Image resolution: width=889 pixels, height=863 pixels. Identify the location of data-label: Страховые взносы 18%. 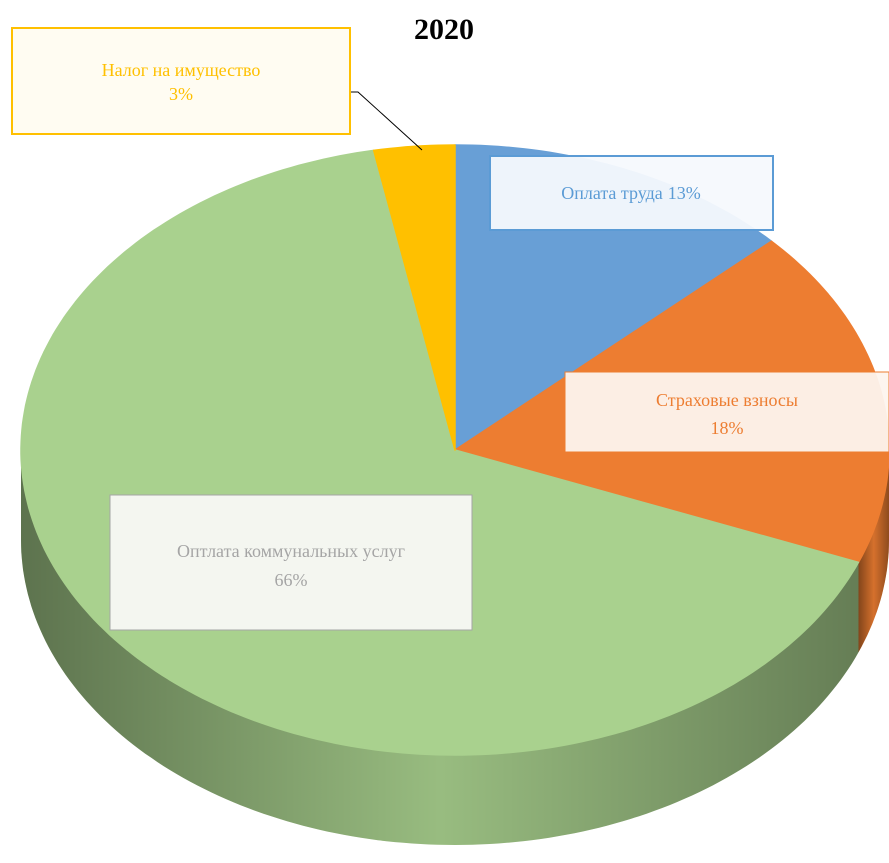
(726, 412).